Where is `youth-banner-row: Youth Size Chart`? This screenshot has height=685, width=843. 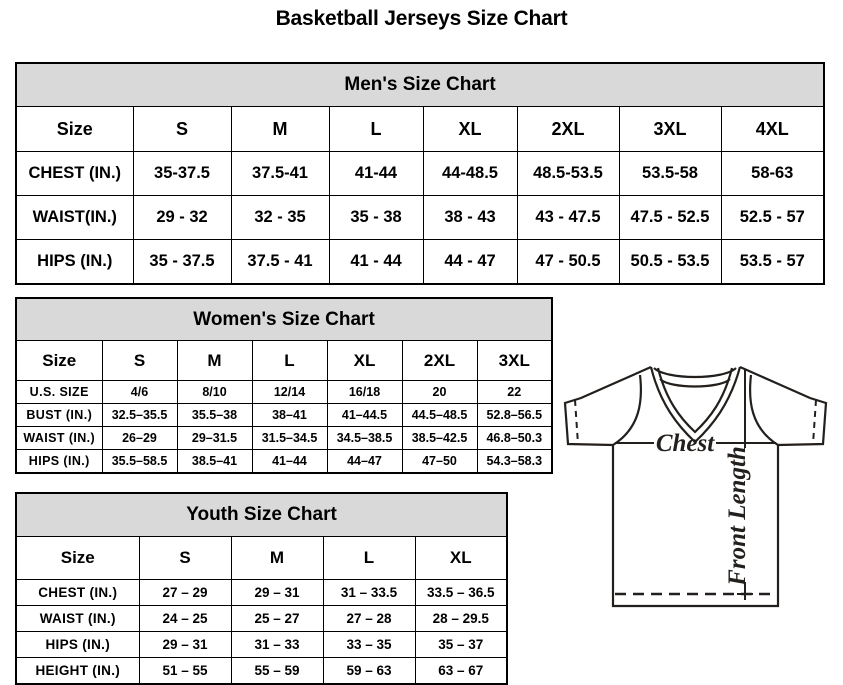 youth-banner-row: Youth Size Chart is located at coordinates (261, 514).